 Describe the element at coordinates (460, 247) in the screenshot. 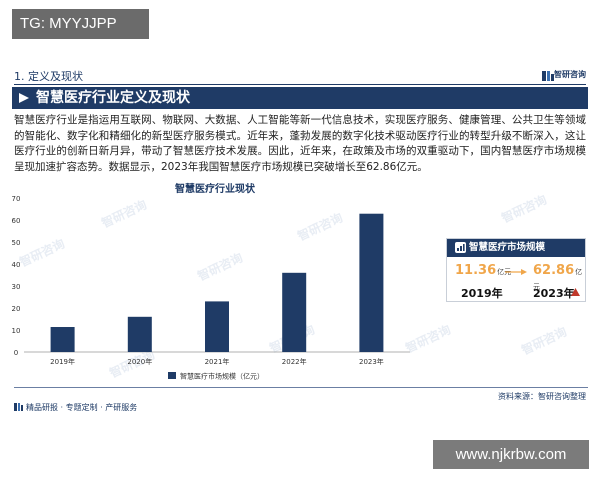

I see `chart-bars-icon` at that location.